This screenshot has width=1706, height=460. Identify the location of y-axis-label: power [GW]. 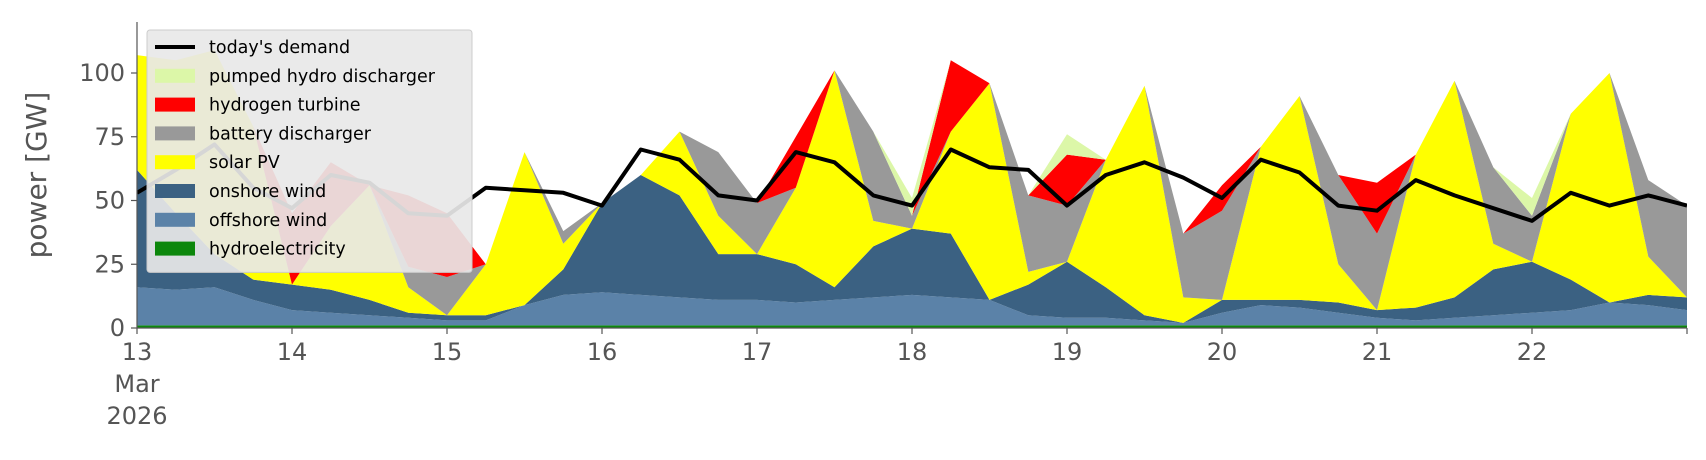
(36, 175).